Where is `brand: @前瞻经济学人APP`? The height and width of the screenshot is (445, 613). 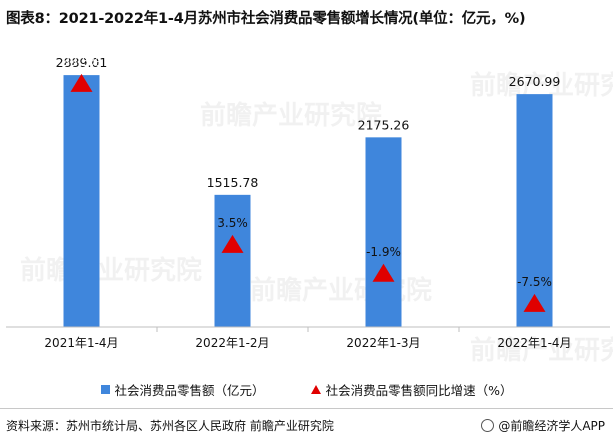 brand: @前瞻经济学人APP is located at coordinates (543, 425).